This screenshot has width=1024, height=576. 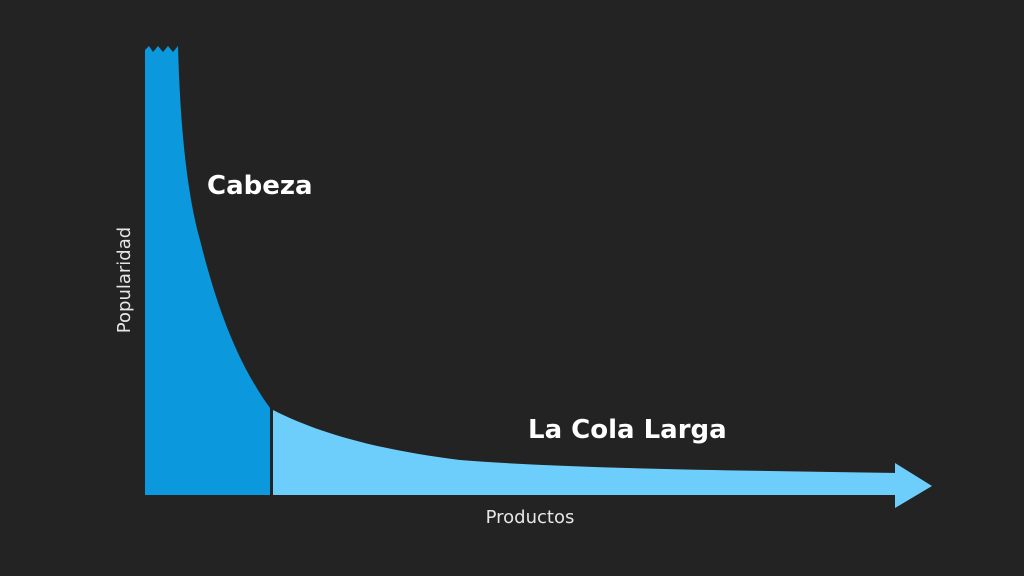 What do you see at coordinates (260, 186) in the screenshot?
I see `head-label: Cabeza` at bounding box center [260, 186].